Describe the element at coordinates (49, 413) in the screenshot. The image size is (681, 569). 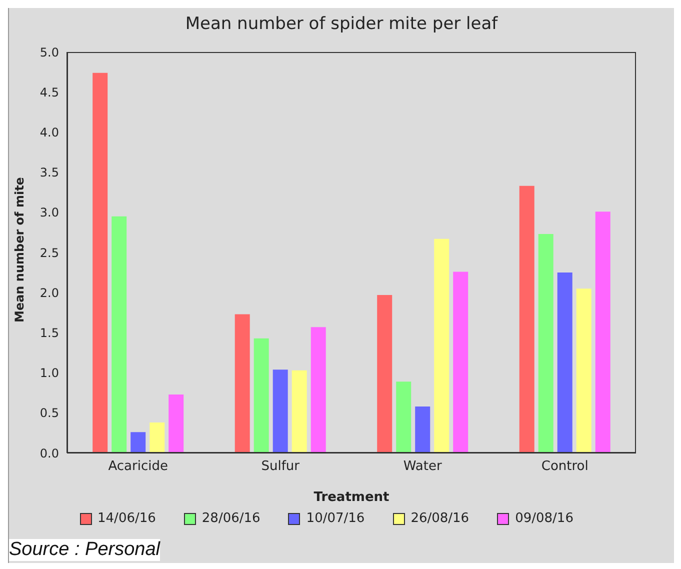
I see `y-tick-label: 0.5` at that location.